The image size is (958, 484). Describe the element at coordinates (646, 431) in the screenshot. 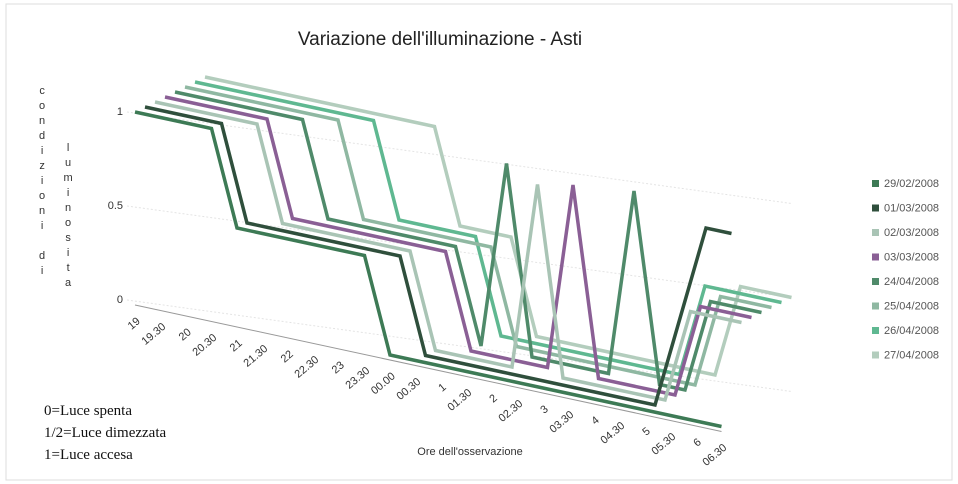

I see `x-tick-label: 5` at that location.